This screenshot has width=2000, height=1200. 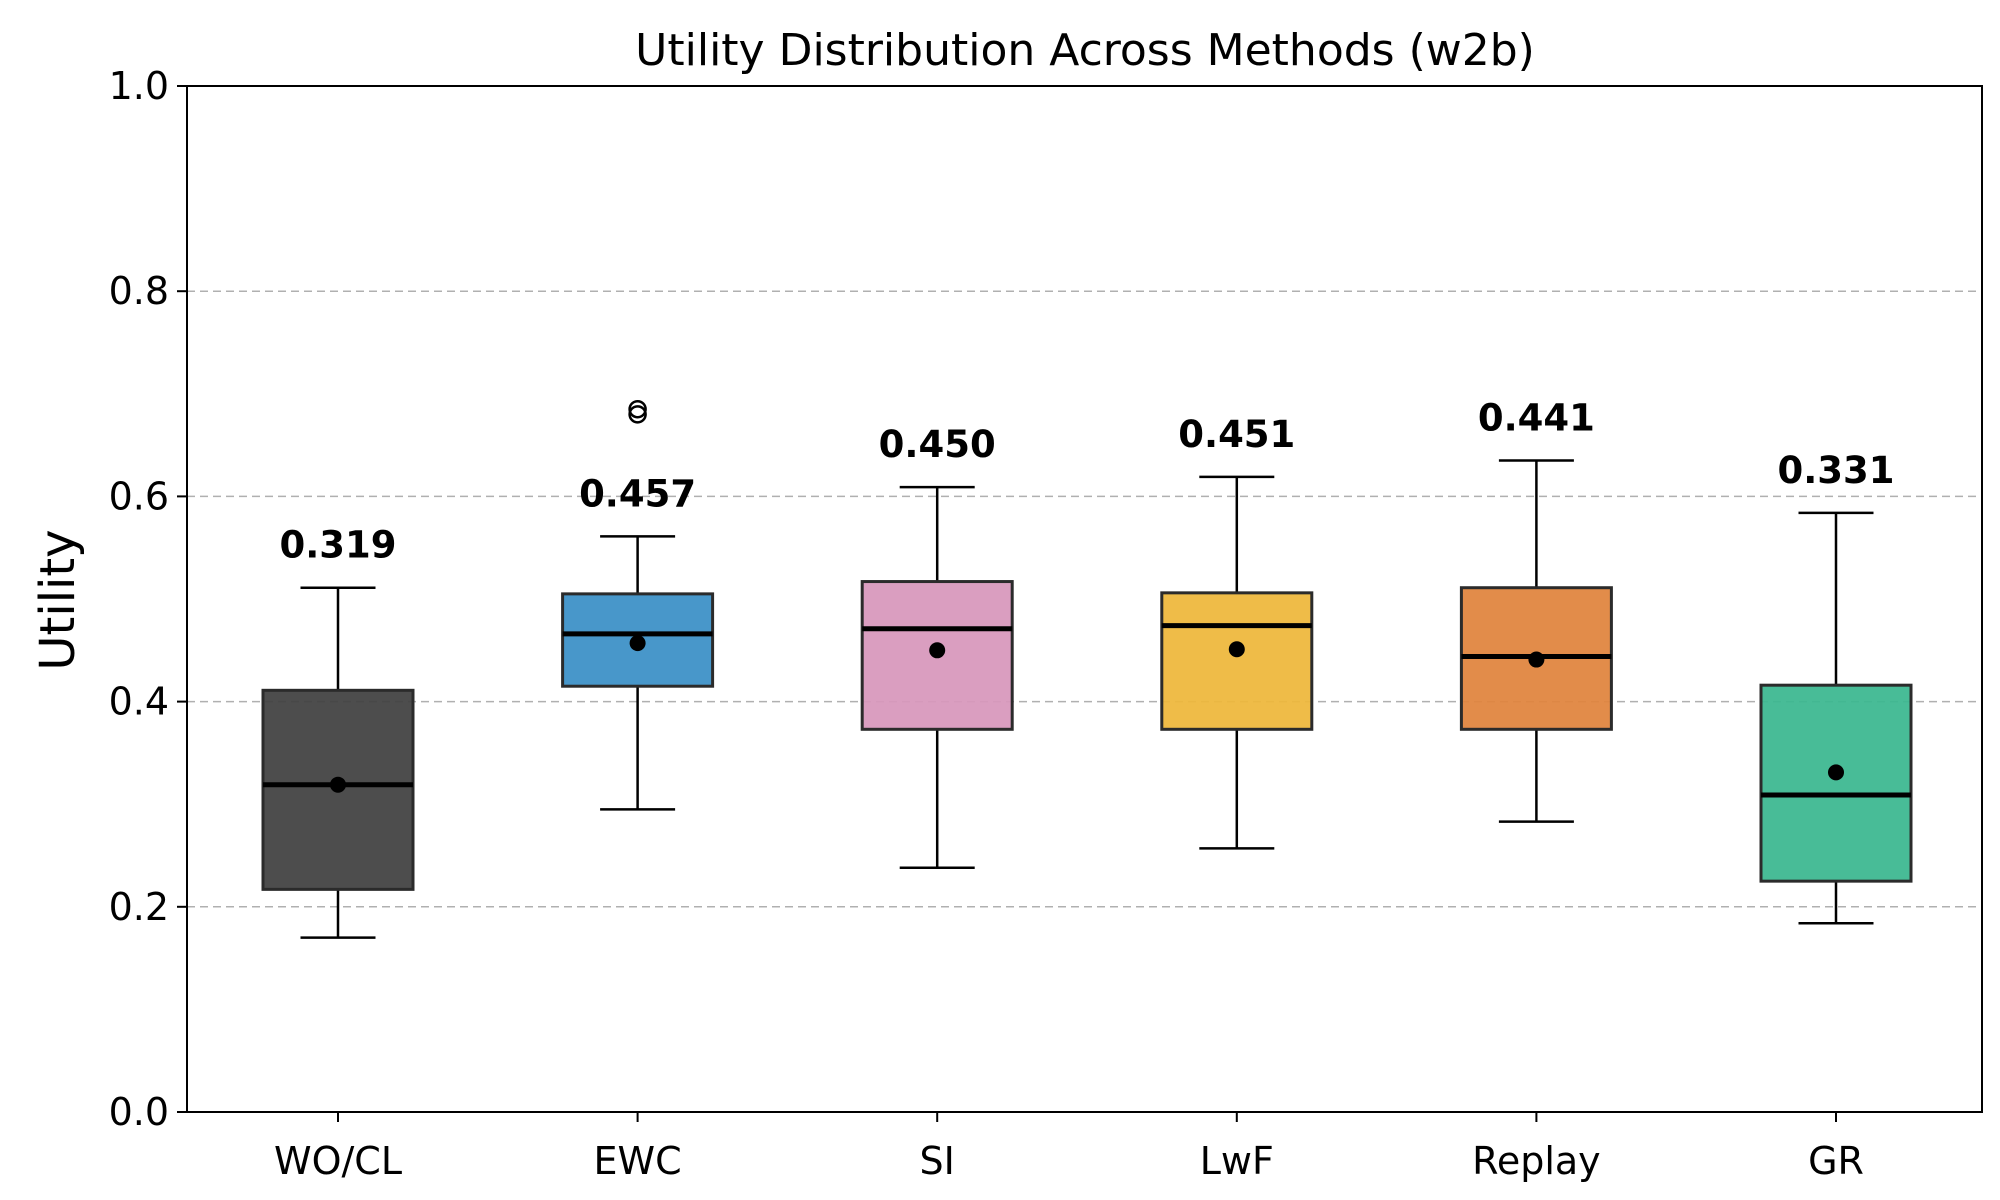 I want to click on box-gr, so click(x=1836, y=718).